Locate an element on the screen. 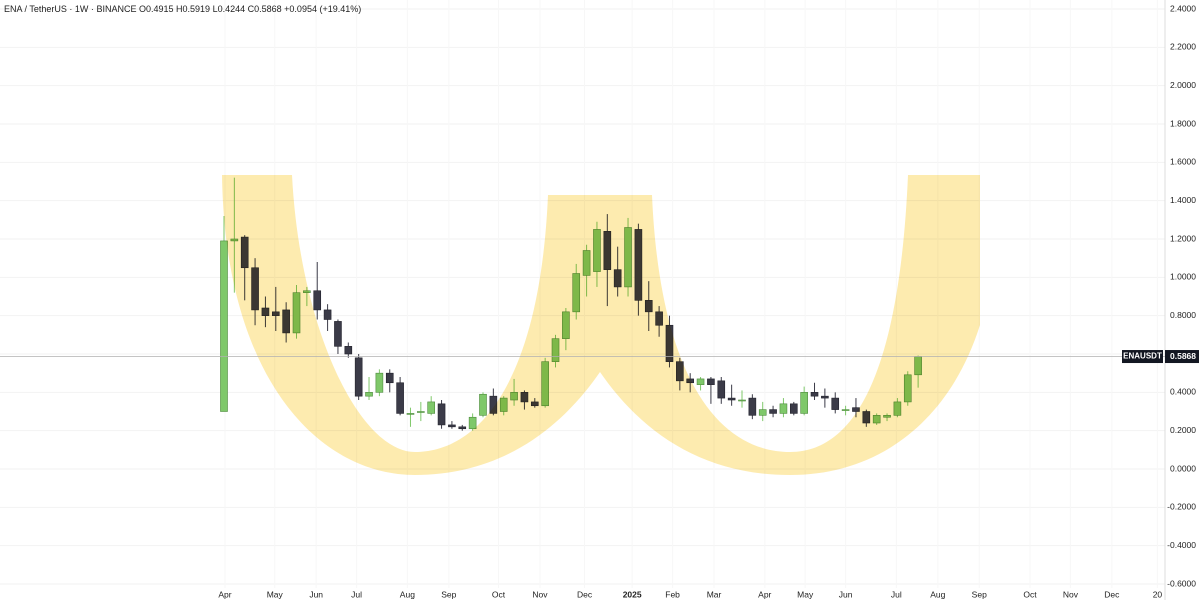 The width and height of the screenshot is (1199, 600). x-tick-label: Feb is located at coordinates (672, 594).